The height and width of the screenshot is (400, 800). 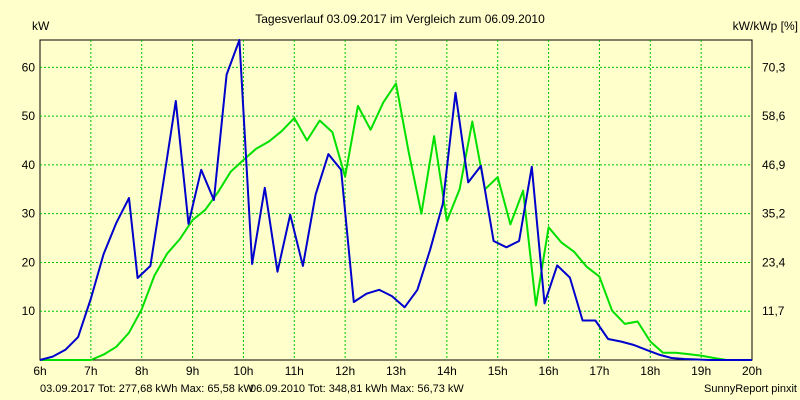 I want to click on x-tick-label: 20h, so click(x=752, y=371).